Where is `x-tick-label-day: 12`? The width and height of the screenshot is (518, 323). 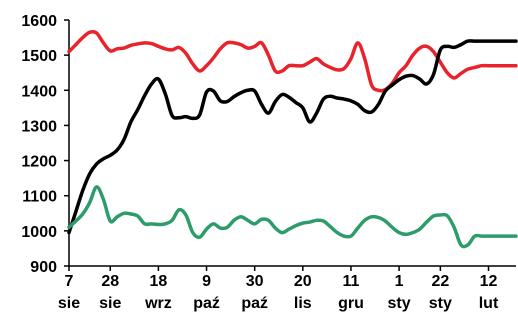
x-tick-label-day: 12 is located at coordinates (489, 281).